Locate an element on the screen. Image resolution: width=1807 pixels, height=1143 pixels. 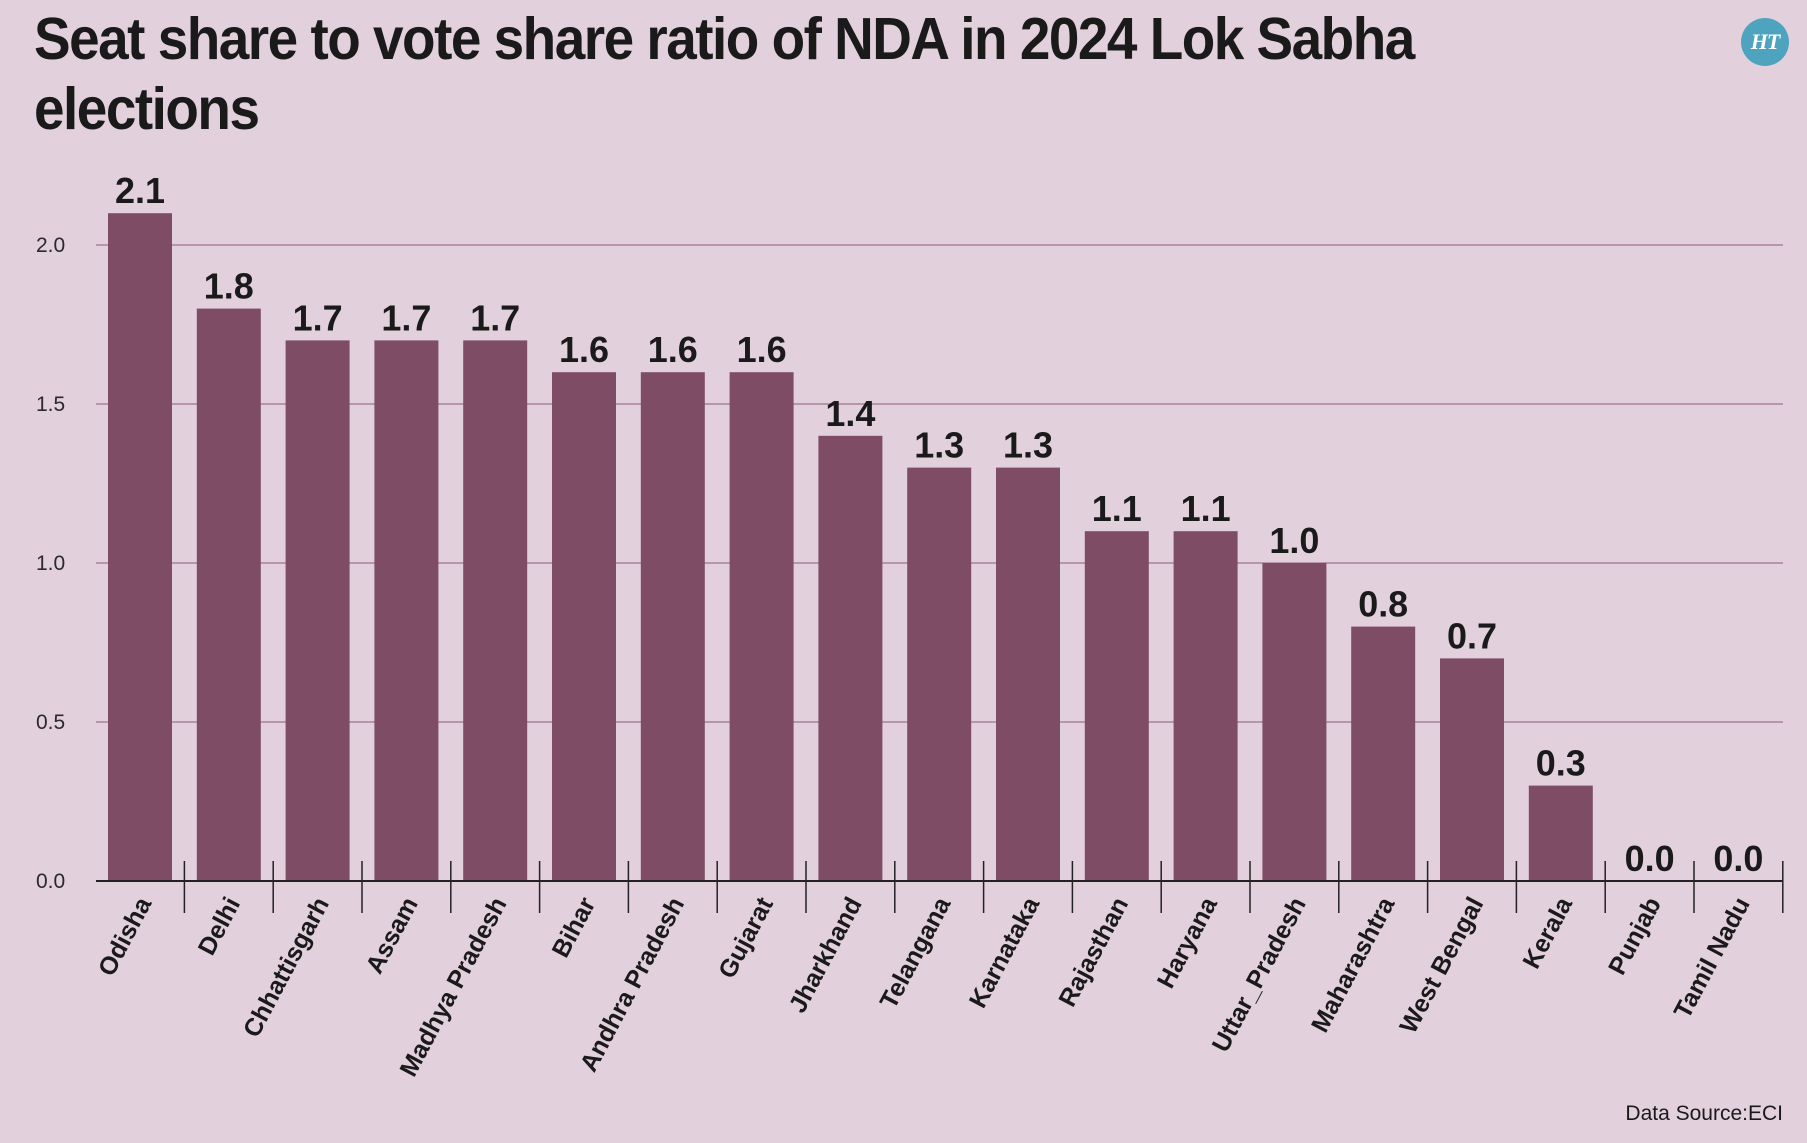
bar-value-label: 1.4 is located at coordinates (850, 413).